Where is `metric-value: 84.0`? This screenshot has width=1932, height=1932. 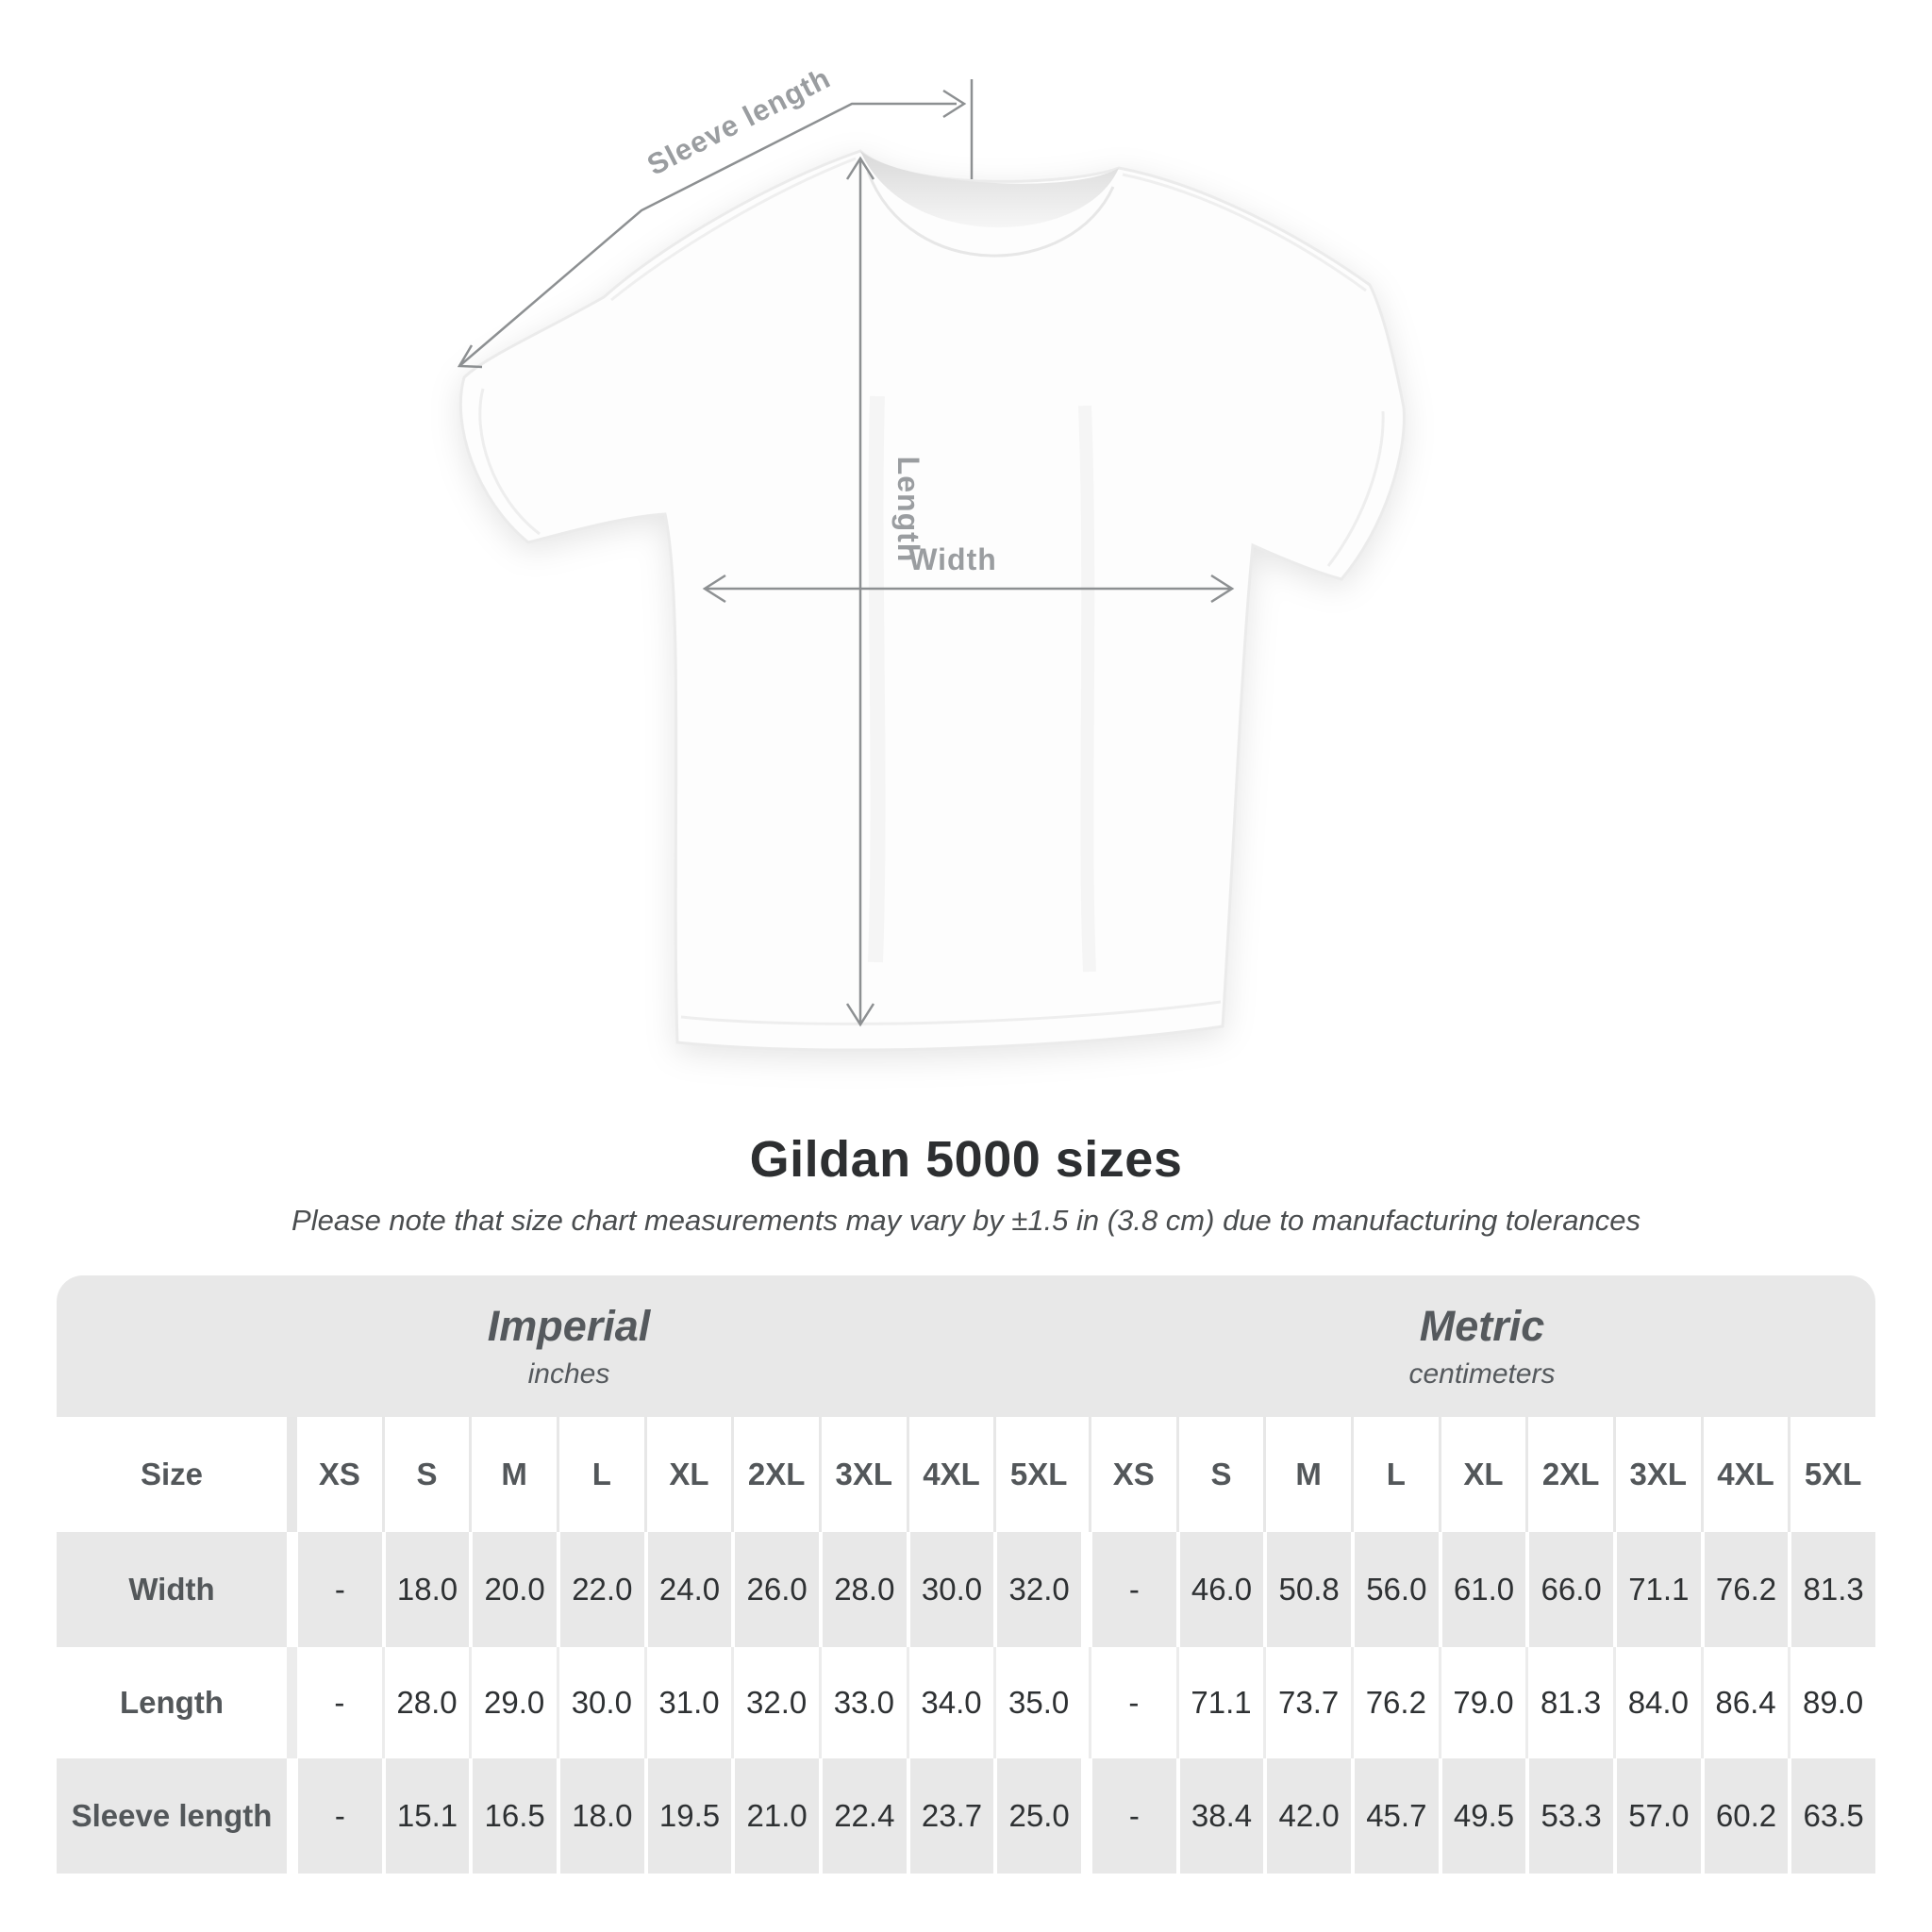 metric-value: 84.0 is located at coordinates (1657, 1702).